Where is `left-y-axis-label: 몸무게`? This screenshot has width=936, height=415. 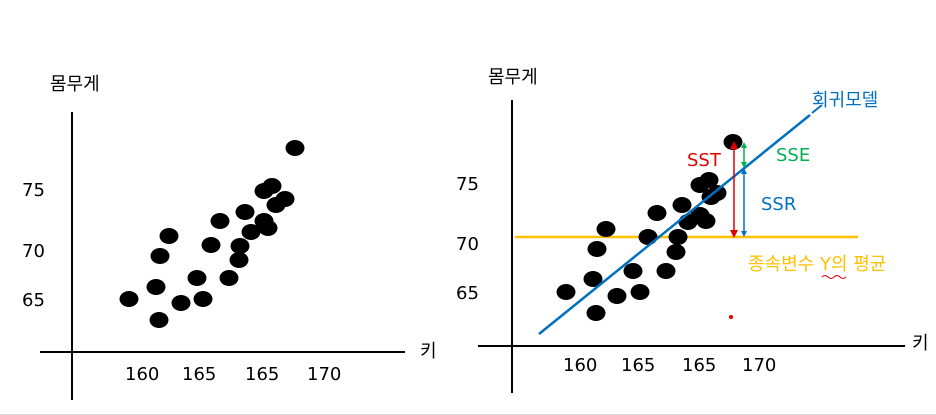 left-y-axis-label: 몸무게 is located at coordinates (75, 84).